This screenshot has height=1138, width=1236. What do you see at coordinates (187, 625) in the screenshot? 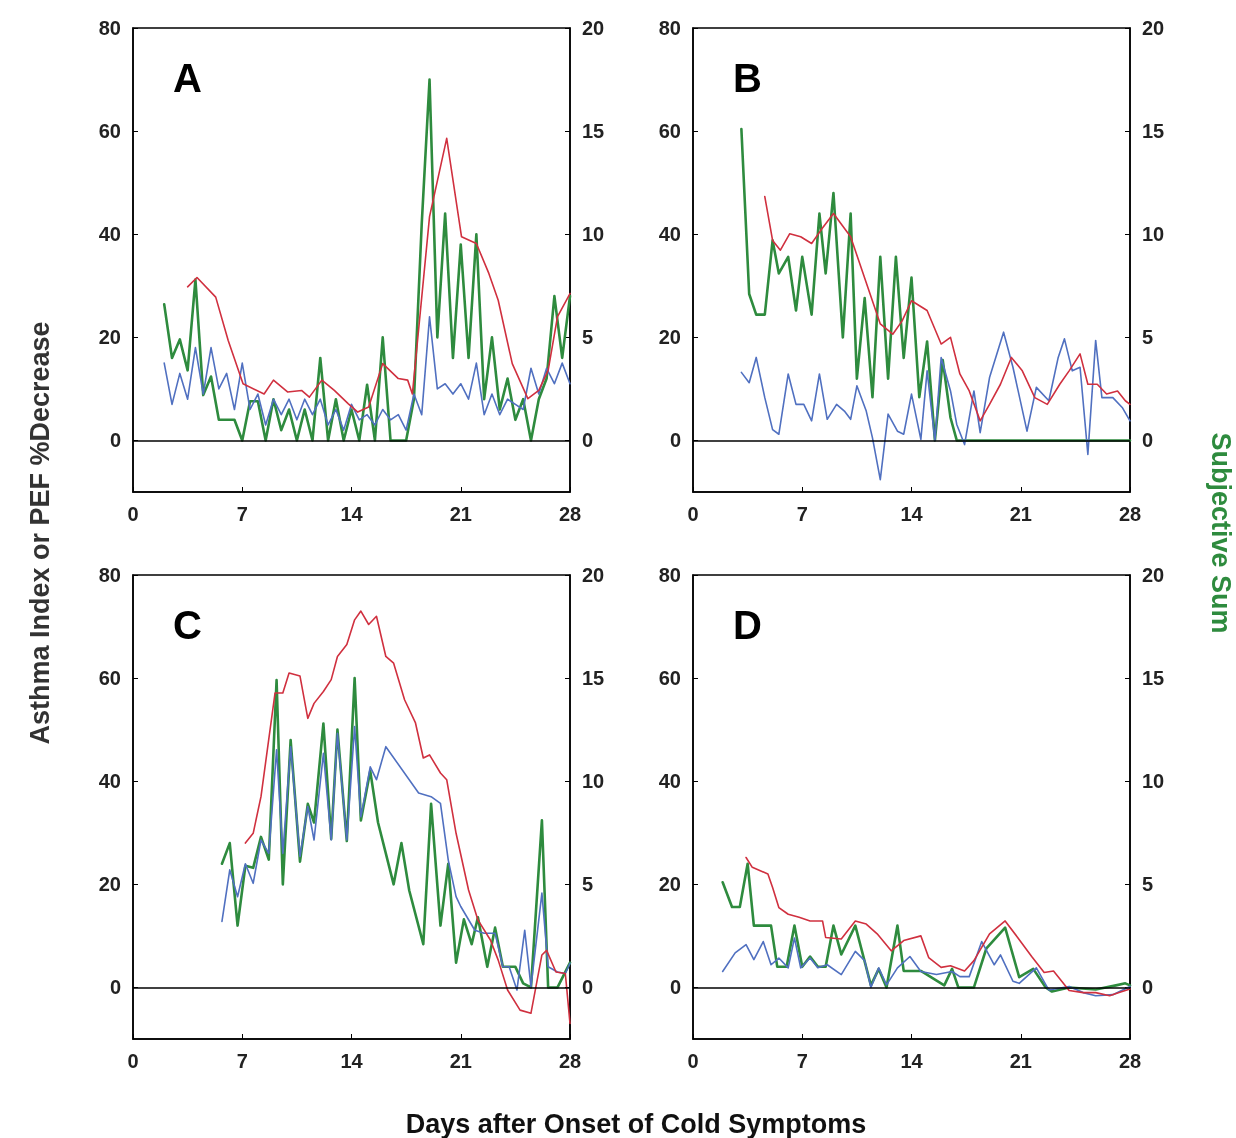
I see `text: C` at bounding box center [187, 625].